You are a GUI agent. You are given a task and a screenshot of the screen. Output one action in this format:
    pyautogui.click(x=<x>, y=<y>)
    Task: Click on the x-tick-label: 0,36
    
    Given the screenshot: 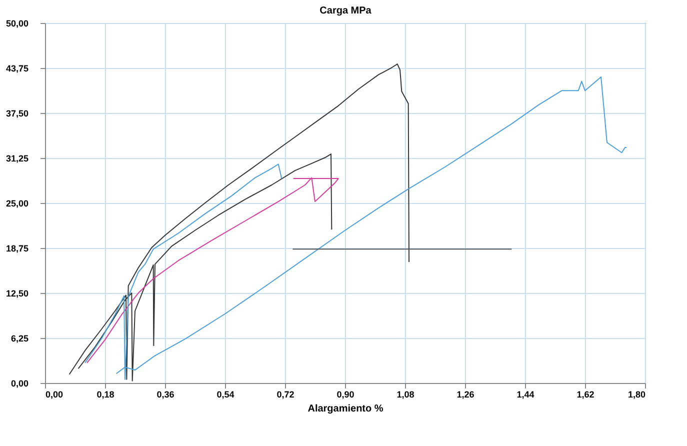 What is the action you would take?
    pyautogui.click(x=165, y=395)
    